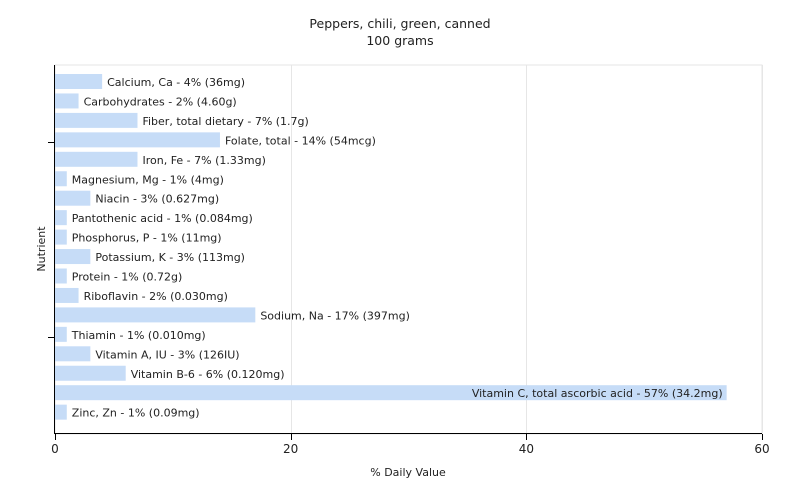 The width and height of the screenshot is (800, 500). I want to click on x-tick-label: 40, so click(526, 449).